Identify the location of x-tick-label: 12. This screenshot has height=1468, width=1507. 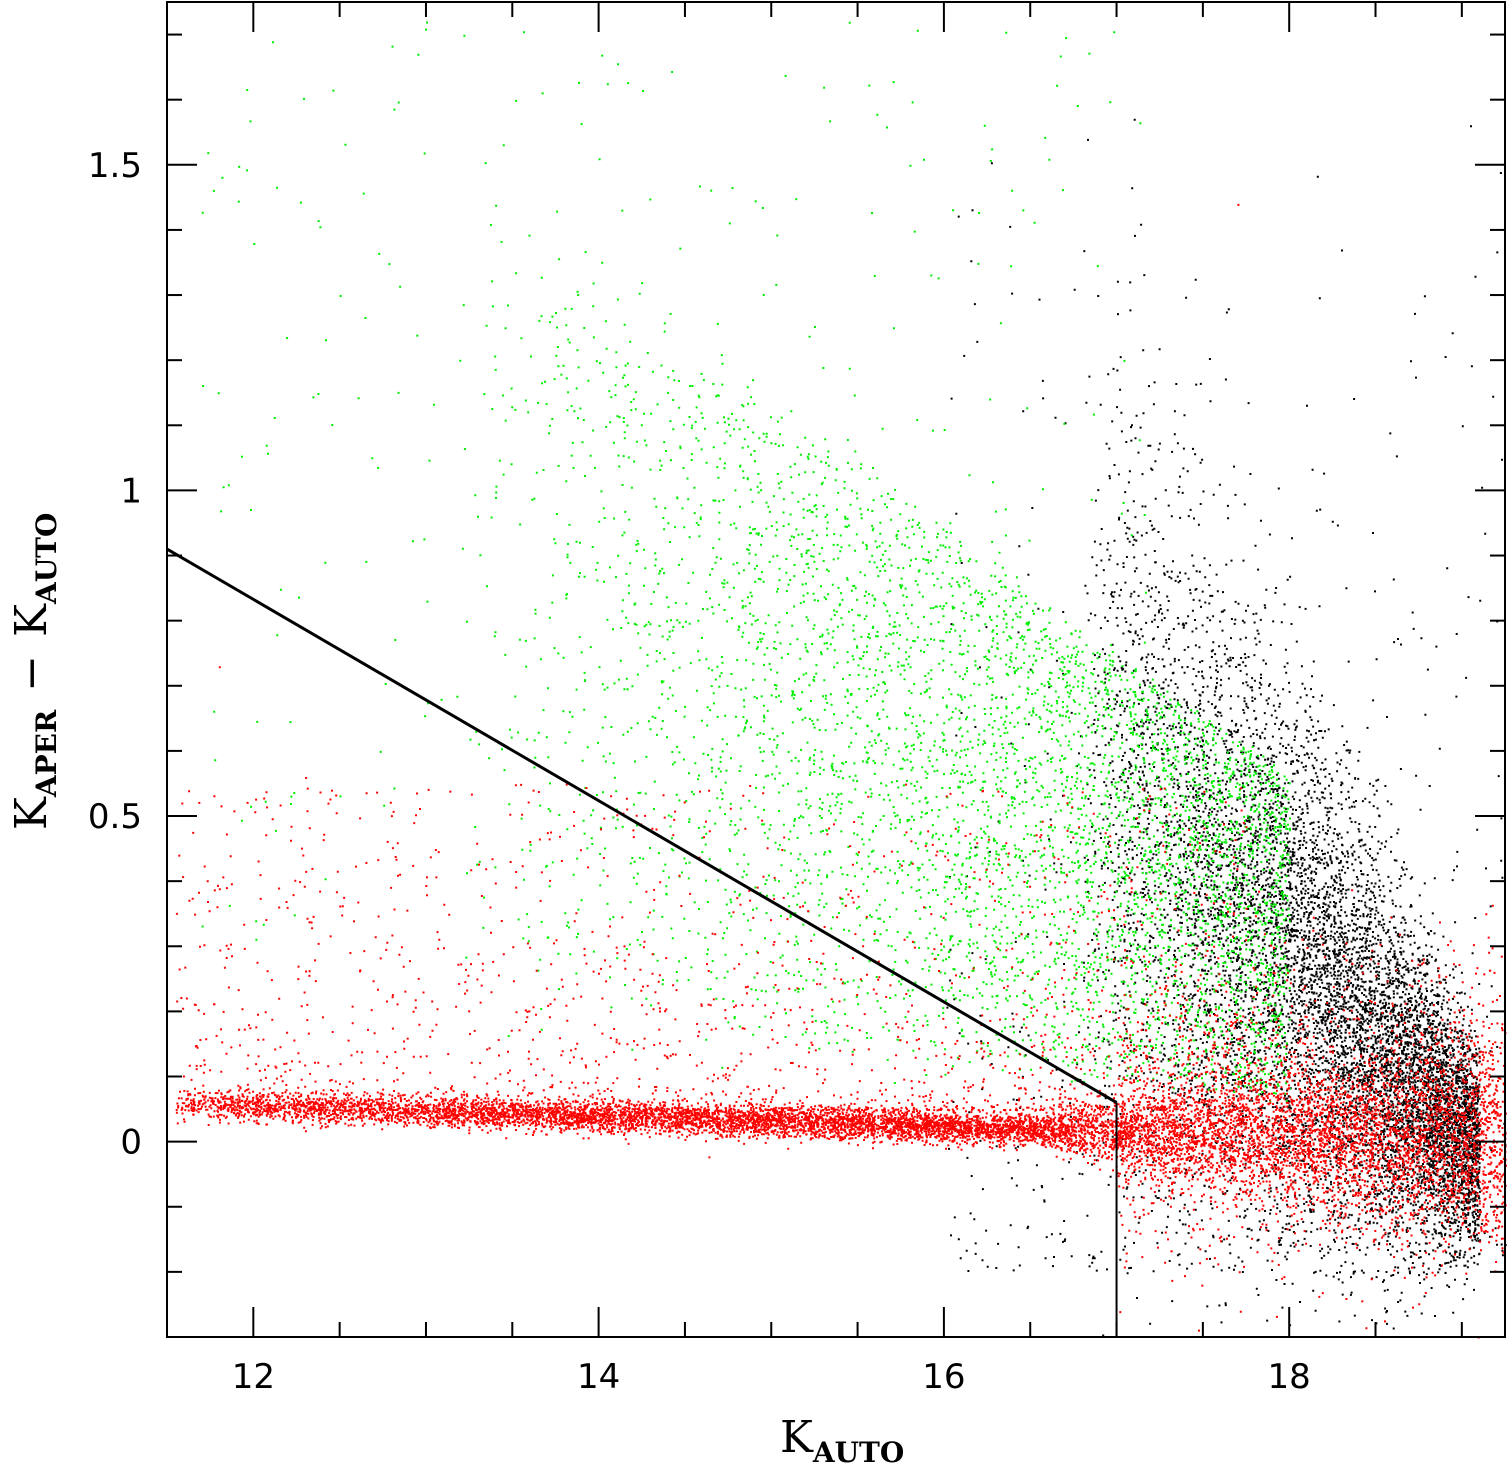
(253, 1377).